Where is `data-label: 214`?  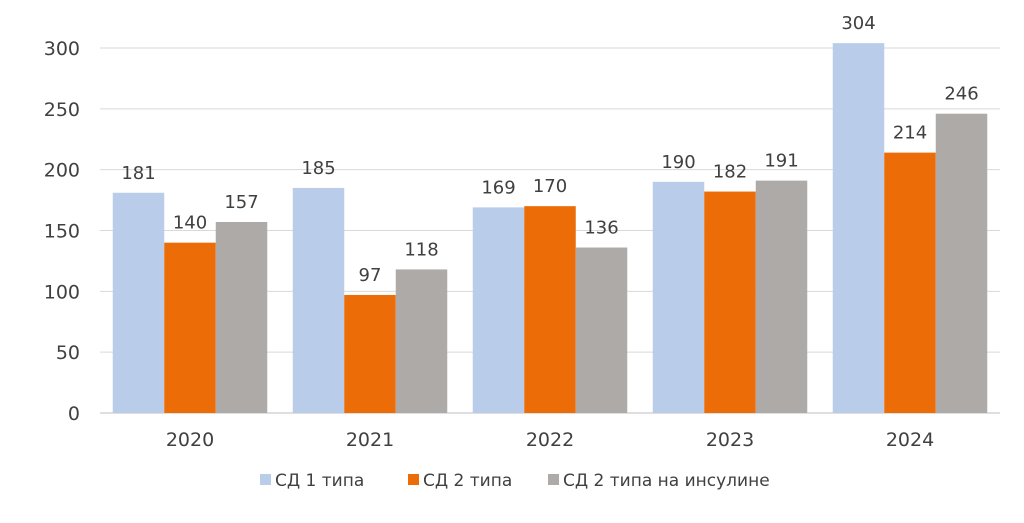
data-label: 214 is located at coordinates (910, 133).